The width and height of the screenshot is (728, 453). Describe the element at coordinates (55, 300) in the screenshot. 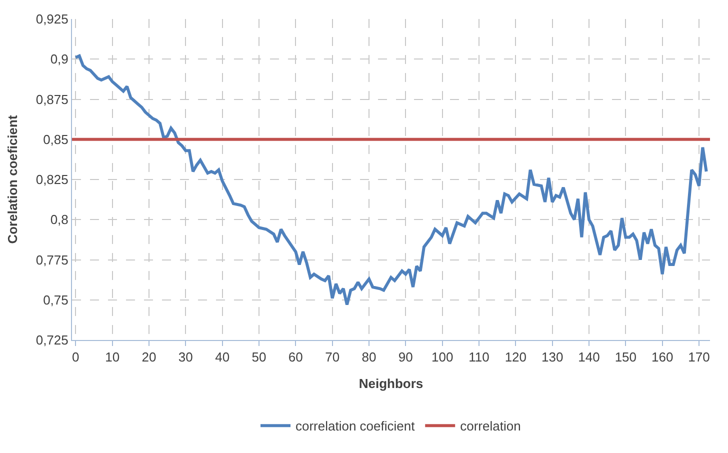

I see `y-tick-label: 0,75` at that location.